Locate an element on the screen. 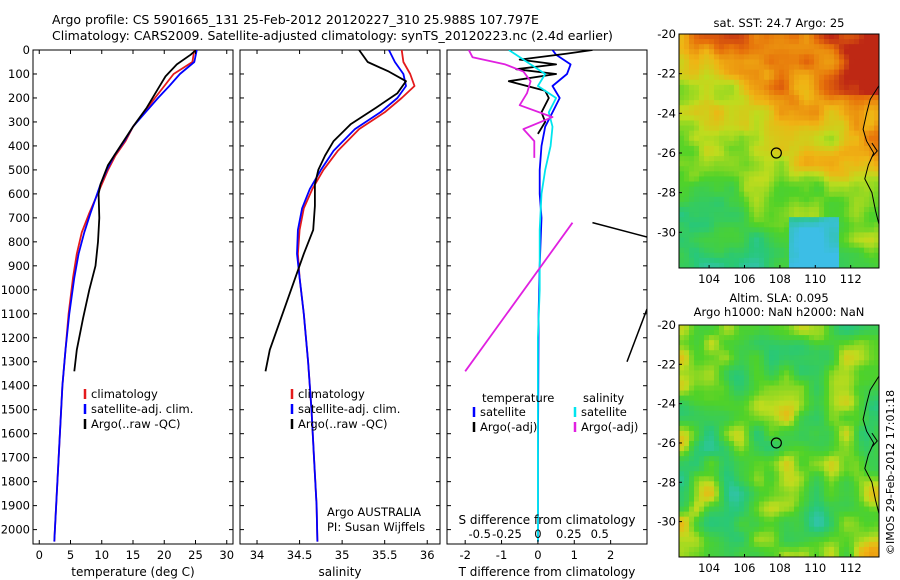 The height and width of the screenshot is (580, 900). y-tick-label-temperature: 100 is located at coordinates (19, 74).